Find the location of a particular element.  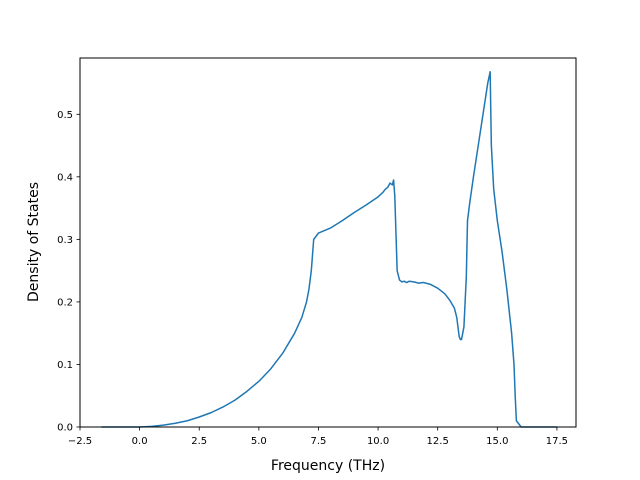

x-tick-label: 12.5 is located at coordinates (438, 441).